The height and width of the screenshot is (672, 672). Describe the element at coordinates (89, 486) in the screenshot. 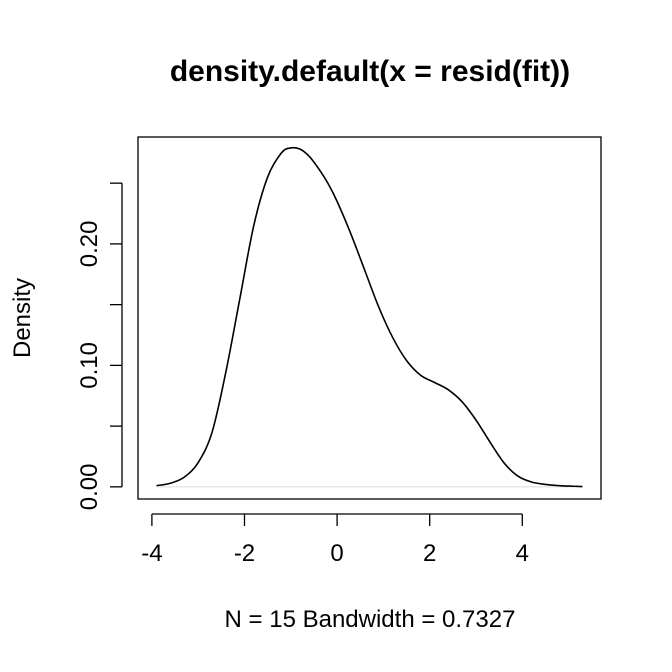

I see `y-tick-label: 0.00` at that location.